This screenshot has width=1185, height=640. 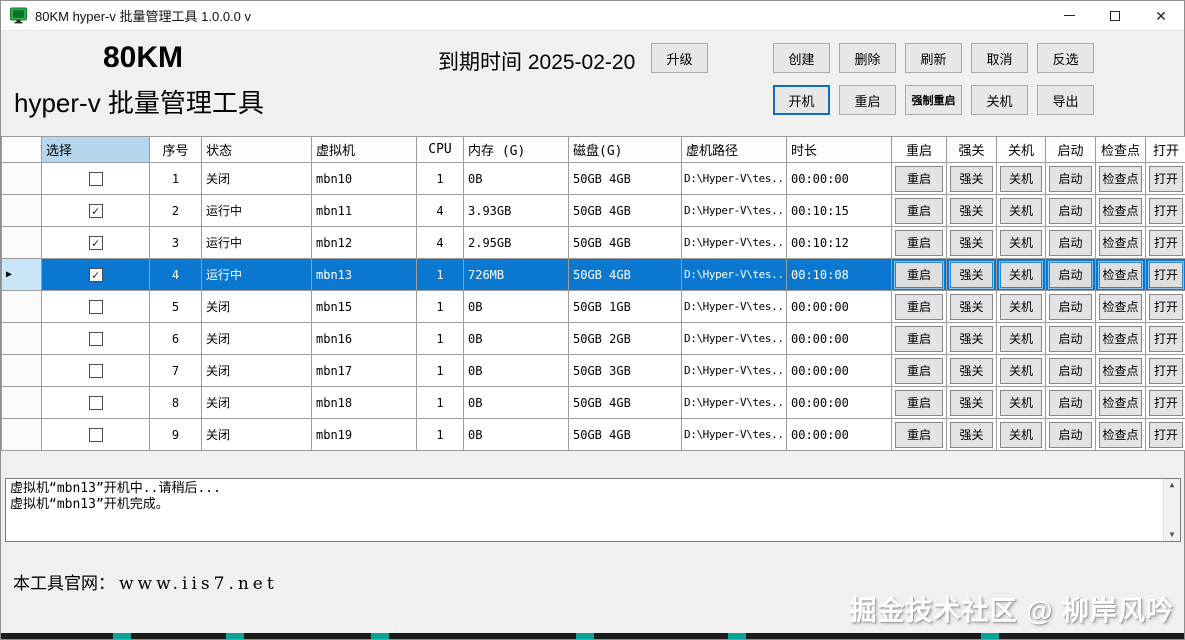 I want to click on force-restart-button: 强制重启, so click(x=933, y=100).